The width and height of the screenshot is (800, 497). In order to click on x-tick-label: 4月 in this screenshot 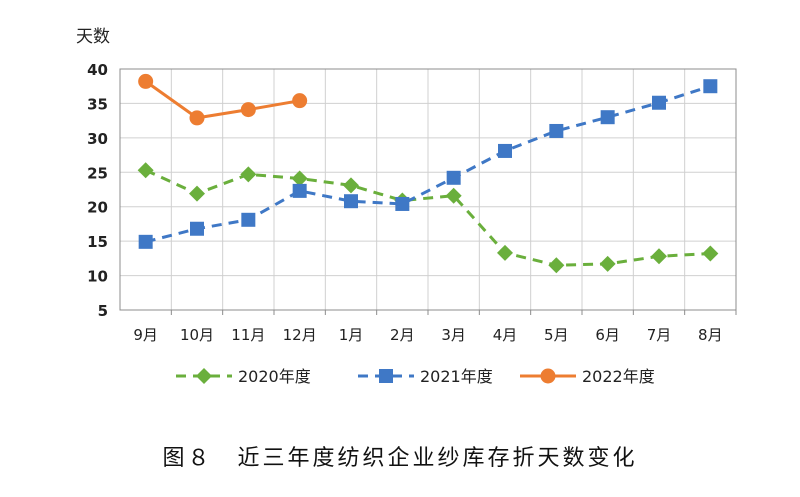, I will do `click(505, 335)`.